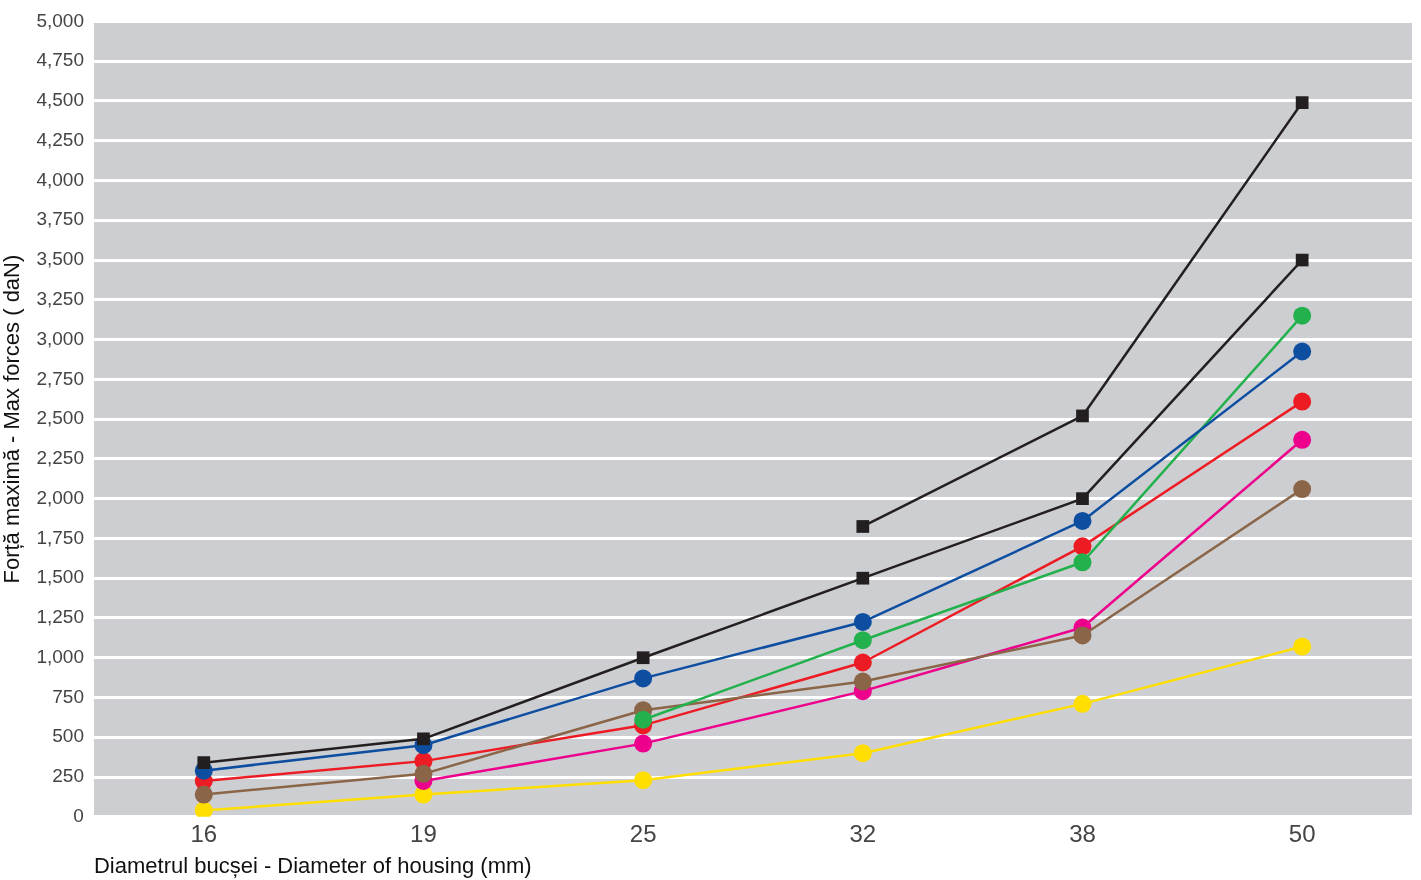 The width and height of the screenshot is (1421, 880). Describe the element at coordinates (60, 100) in the screenshot. I see `y-tick-label: 4,500` at that location.